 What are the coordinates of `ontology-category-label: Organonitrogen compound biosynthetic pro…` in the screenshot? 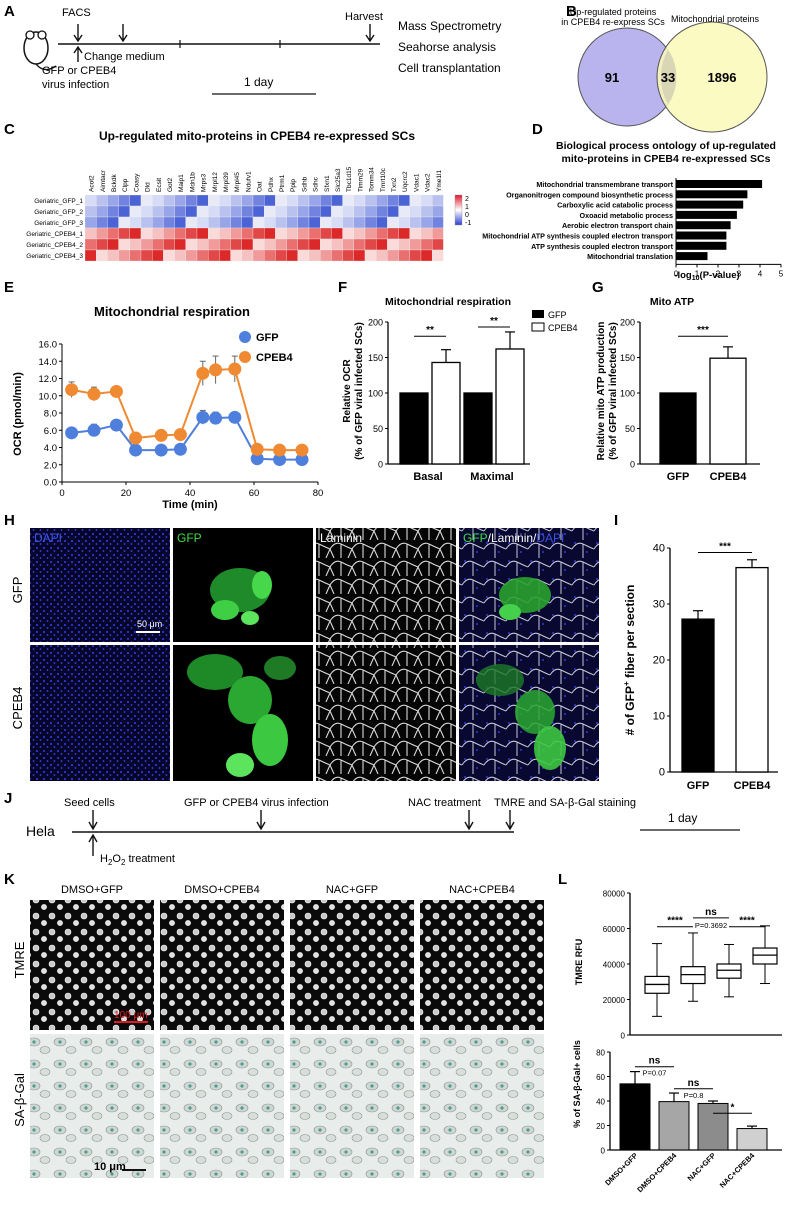 It's located at (589, 194).